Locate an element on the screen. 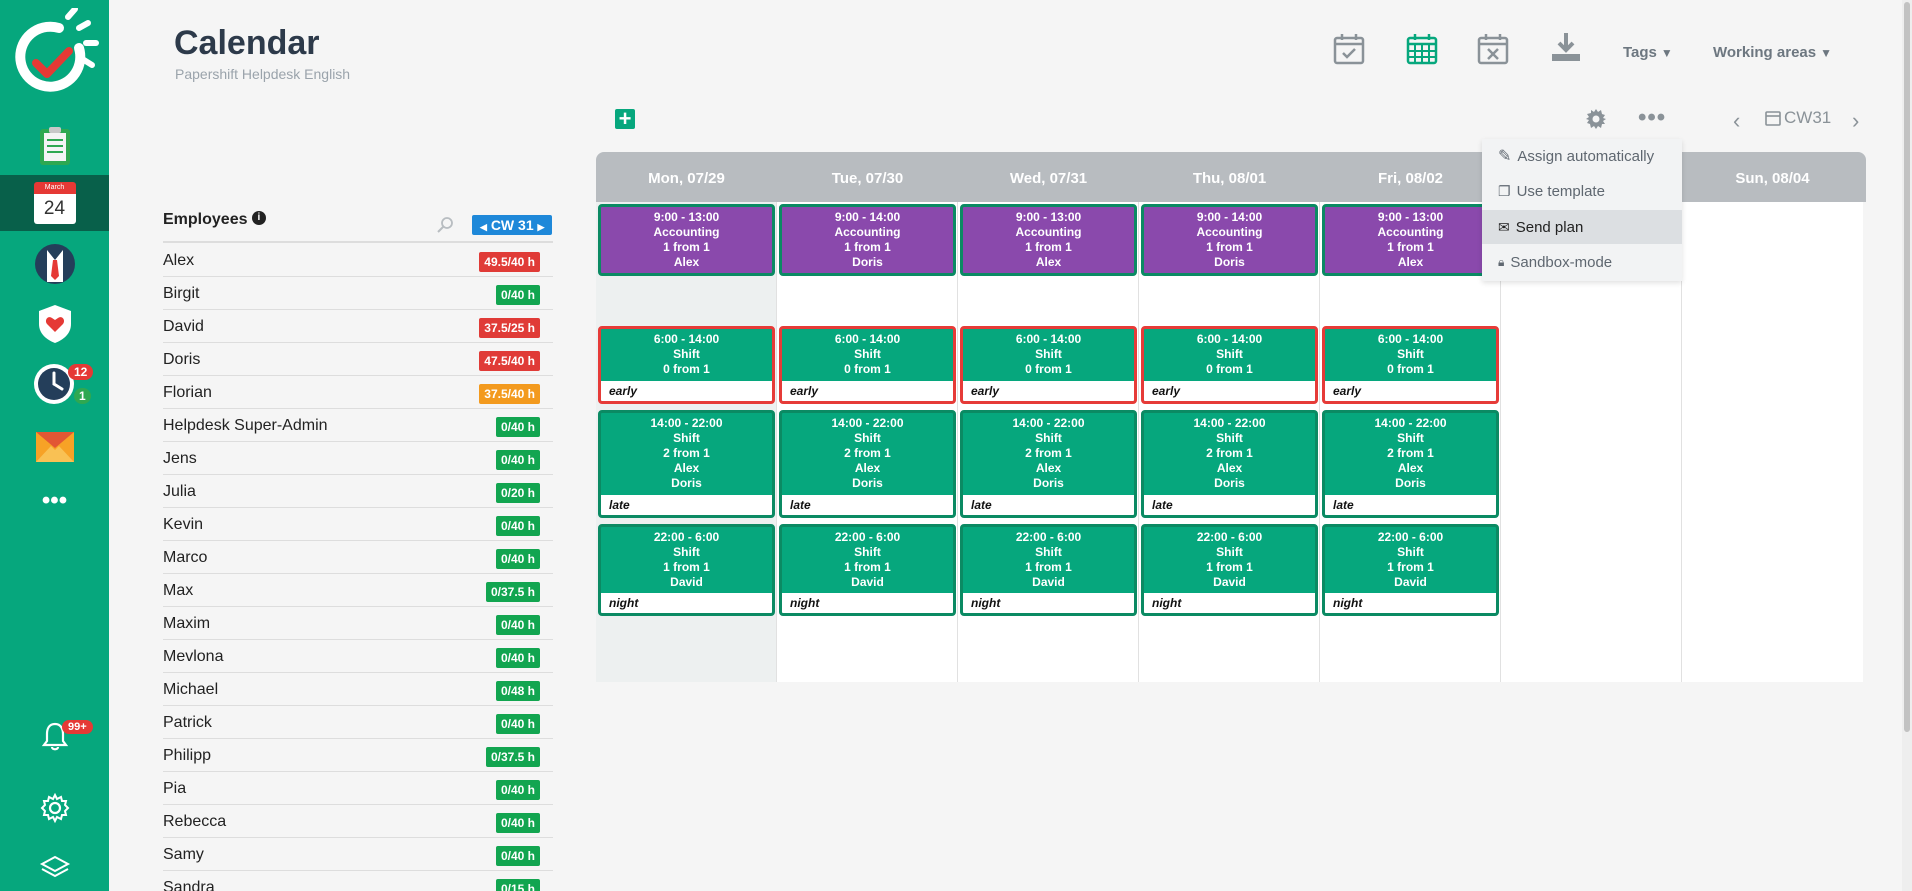 Image resolution: width=1912 pixels, height=891 pixels. shift-time: 14:00 - 22:00 is located at coordinates (1229, 423).